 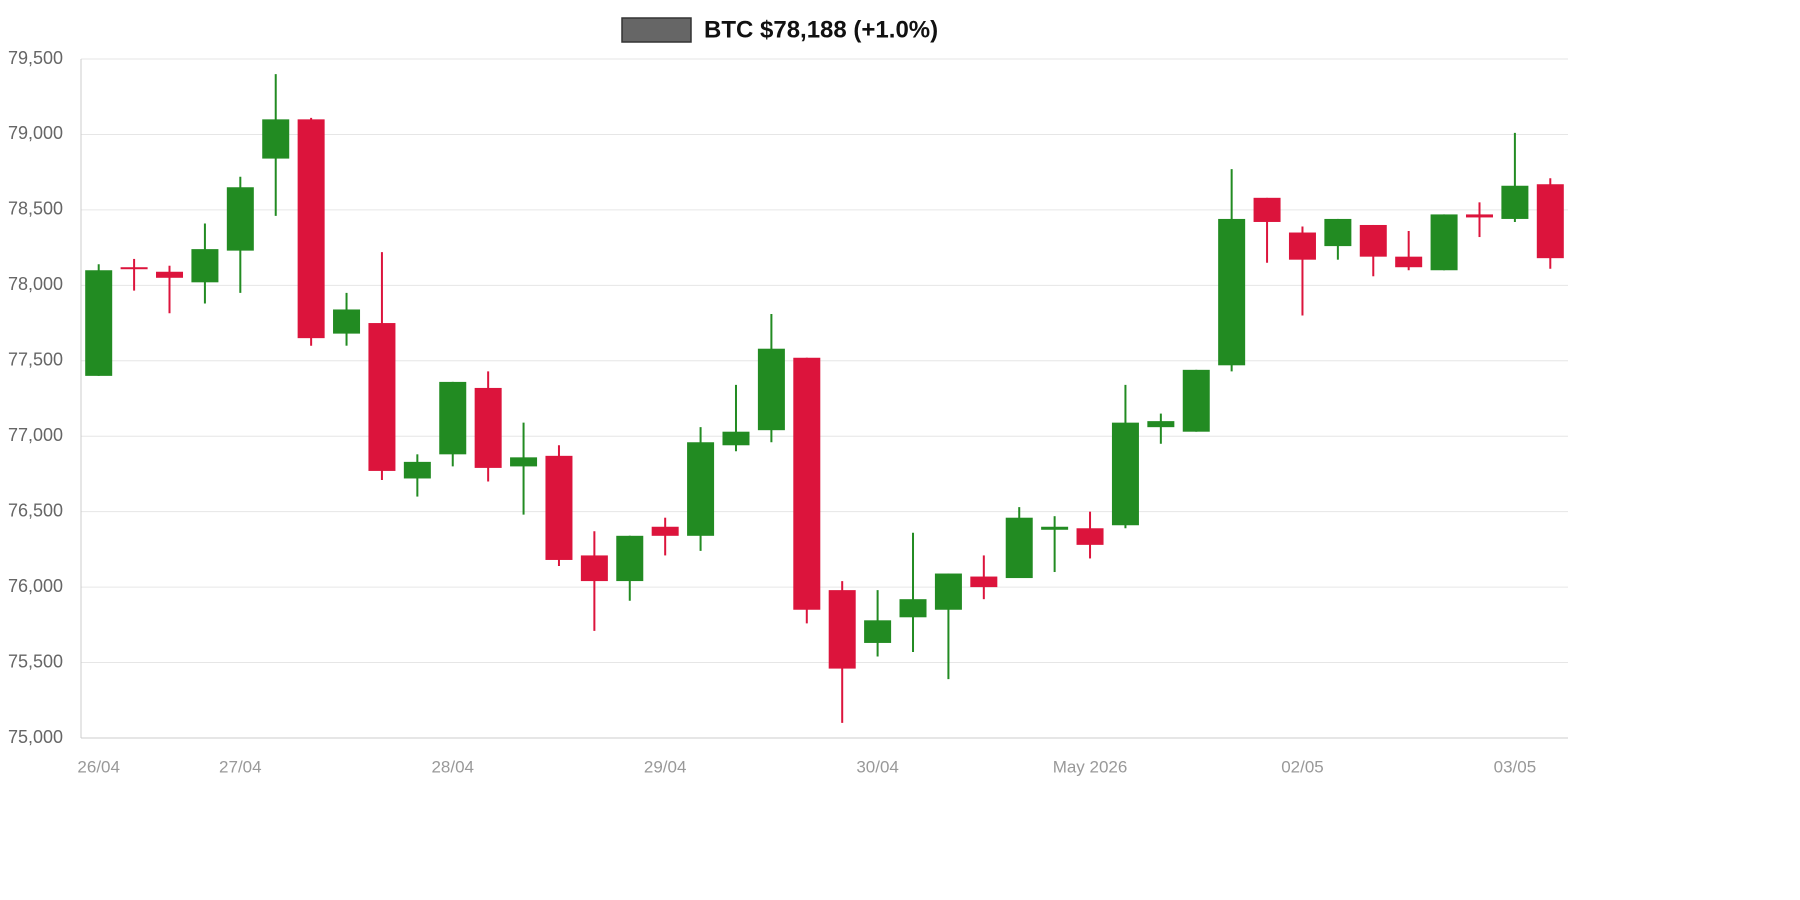 I want to click on x-tick-label: 26/04, so click(x=98, y=766).